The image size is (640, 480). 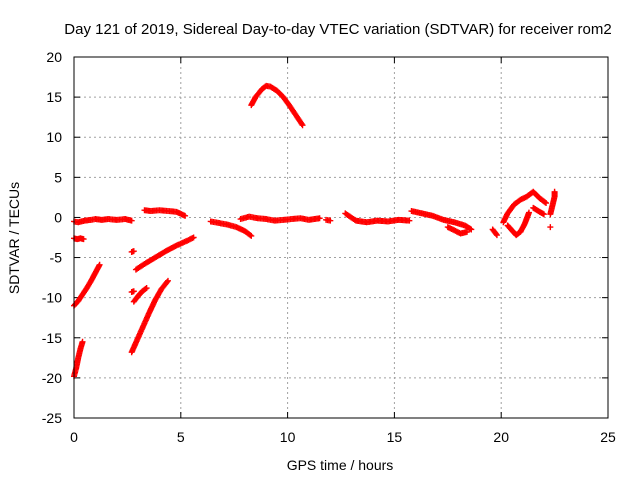 I want to click on x-tick-label: 15, so click(x=395, y=437).